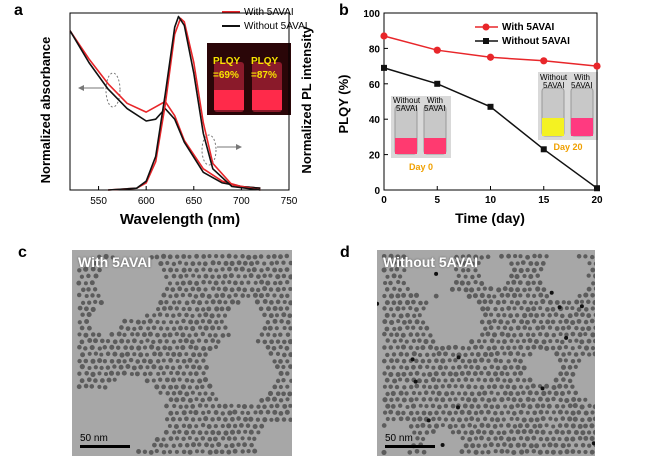 Image resolution: width=650 pixels, height=467 pixels. What do you see at coordinates (528, 27) in the screenshot?
I see `chart-b-legend-1: With 5AVAI` at bounding box center [528, 27].